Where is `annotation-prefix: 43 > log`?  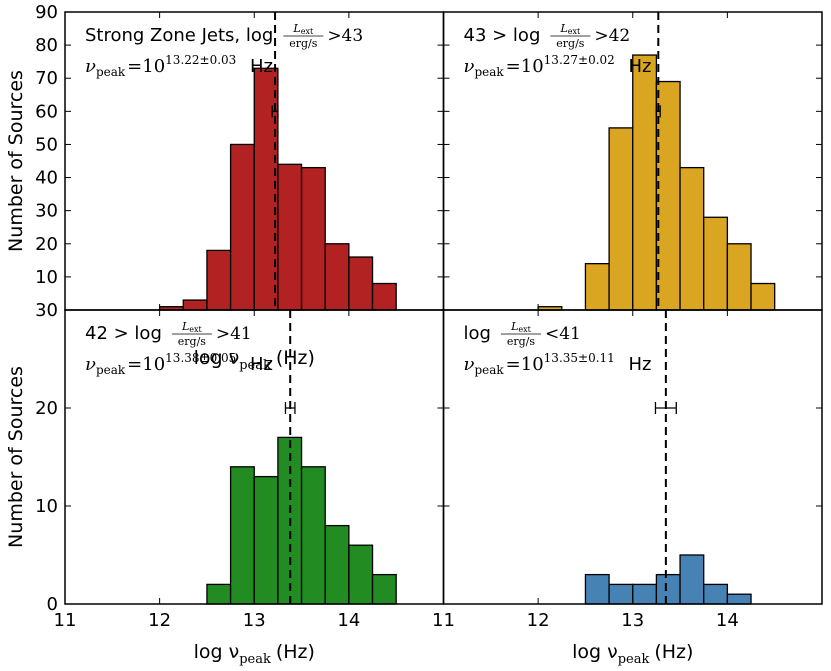
annotation-prefix: 43 > log is located at coordinates (502, 35).